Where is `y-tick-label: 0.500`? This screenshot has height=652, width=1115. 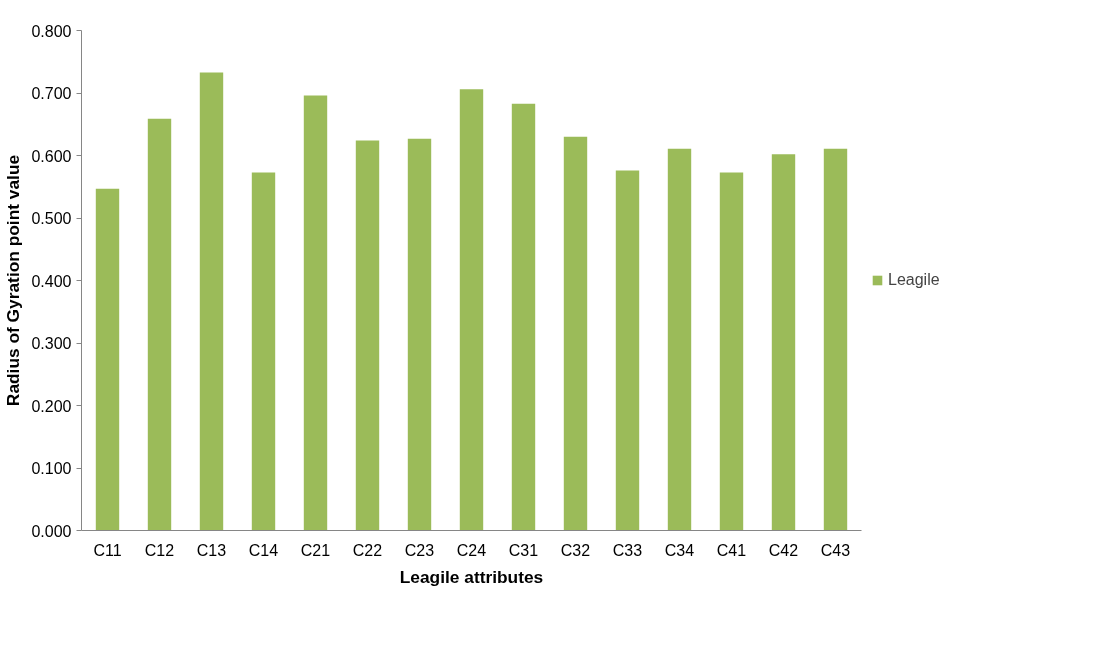
y-tick-label: 0.500 is located at coordinates (51, 218).